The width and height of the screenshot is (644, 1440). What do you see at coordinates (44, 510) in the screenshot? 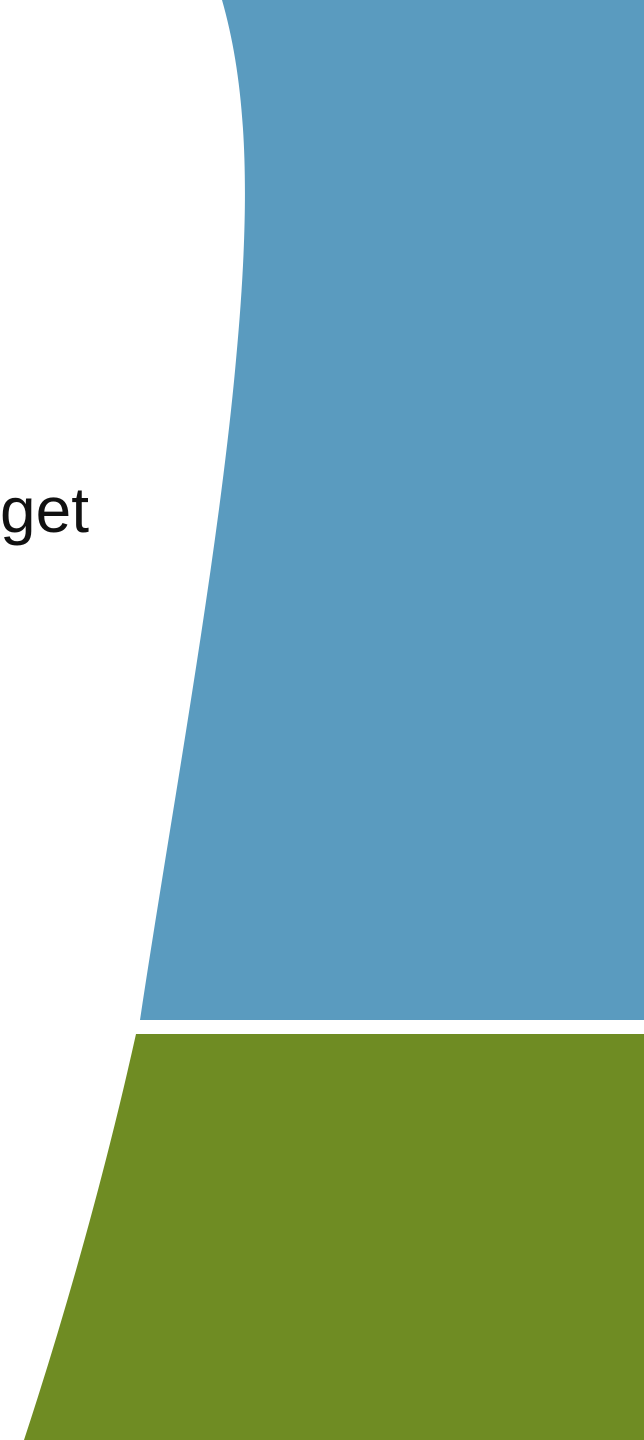
I see `cropped-text-fragment: get` at bounding box center [44, 510].